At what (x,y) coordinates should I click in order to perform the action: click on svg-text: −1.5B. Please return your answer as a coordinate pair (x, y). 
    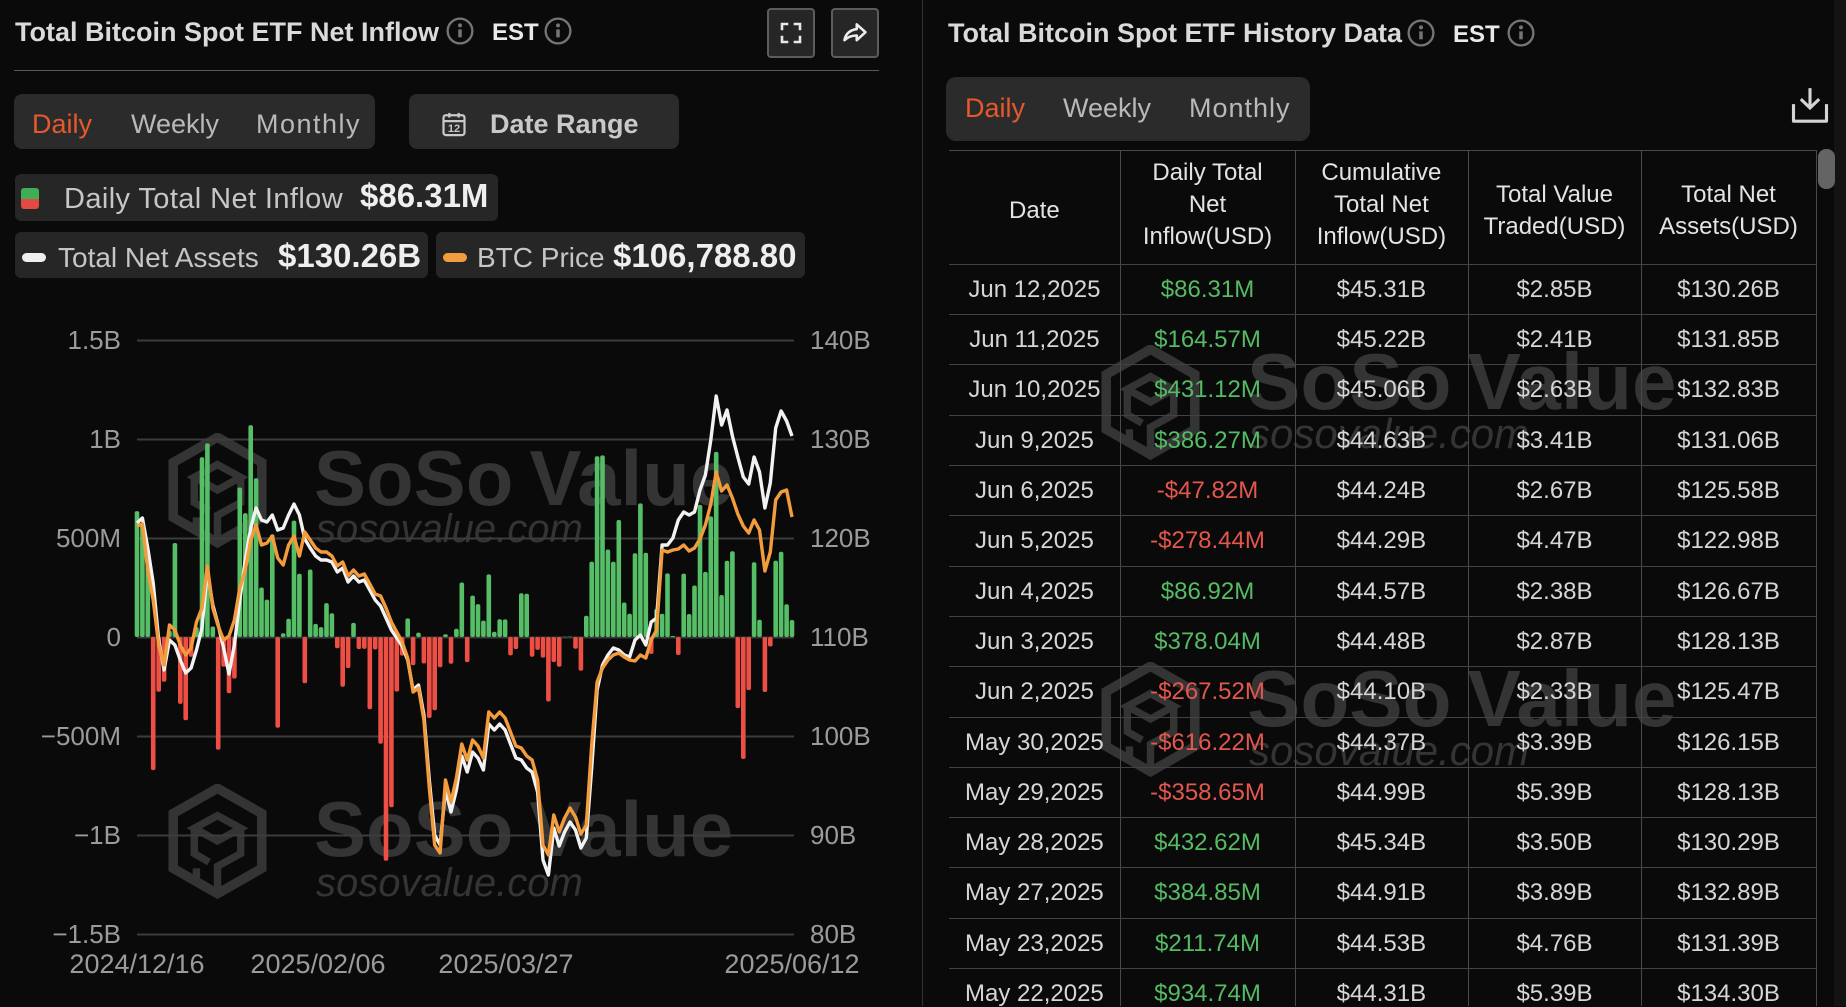
    Looking at the image, I should click on (86, 934).